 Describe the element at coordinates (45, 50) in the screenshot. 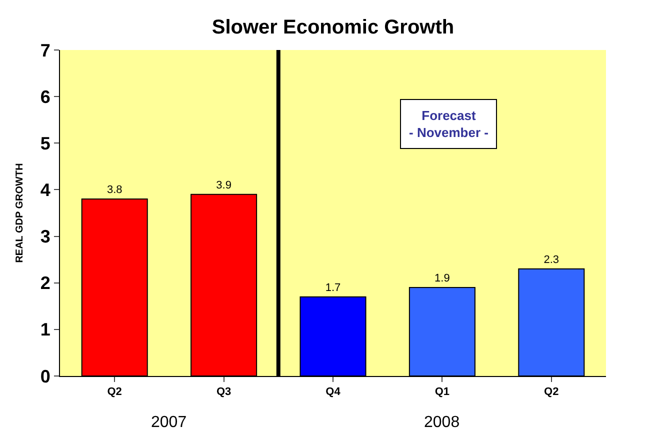

I see `y-tick-label: 7` at that location.